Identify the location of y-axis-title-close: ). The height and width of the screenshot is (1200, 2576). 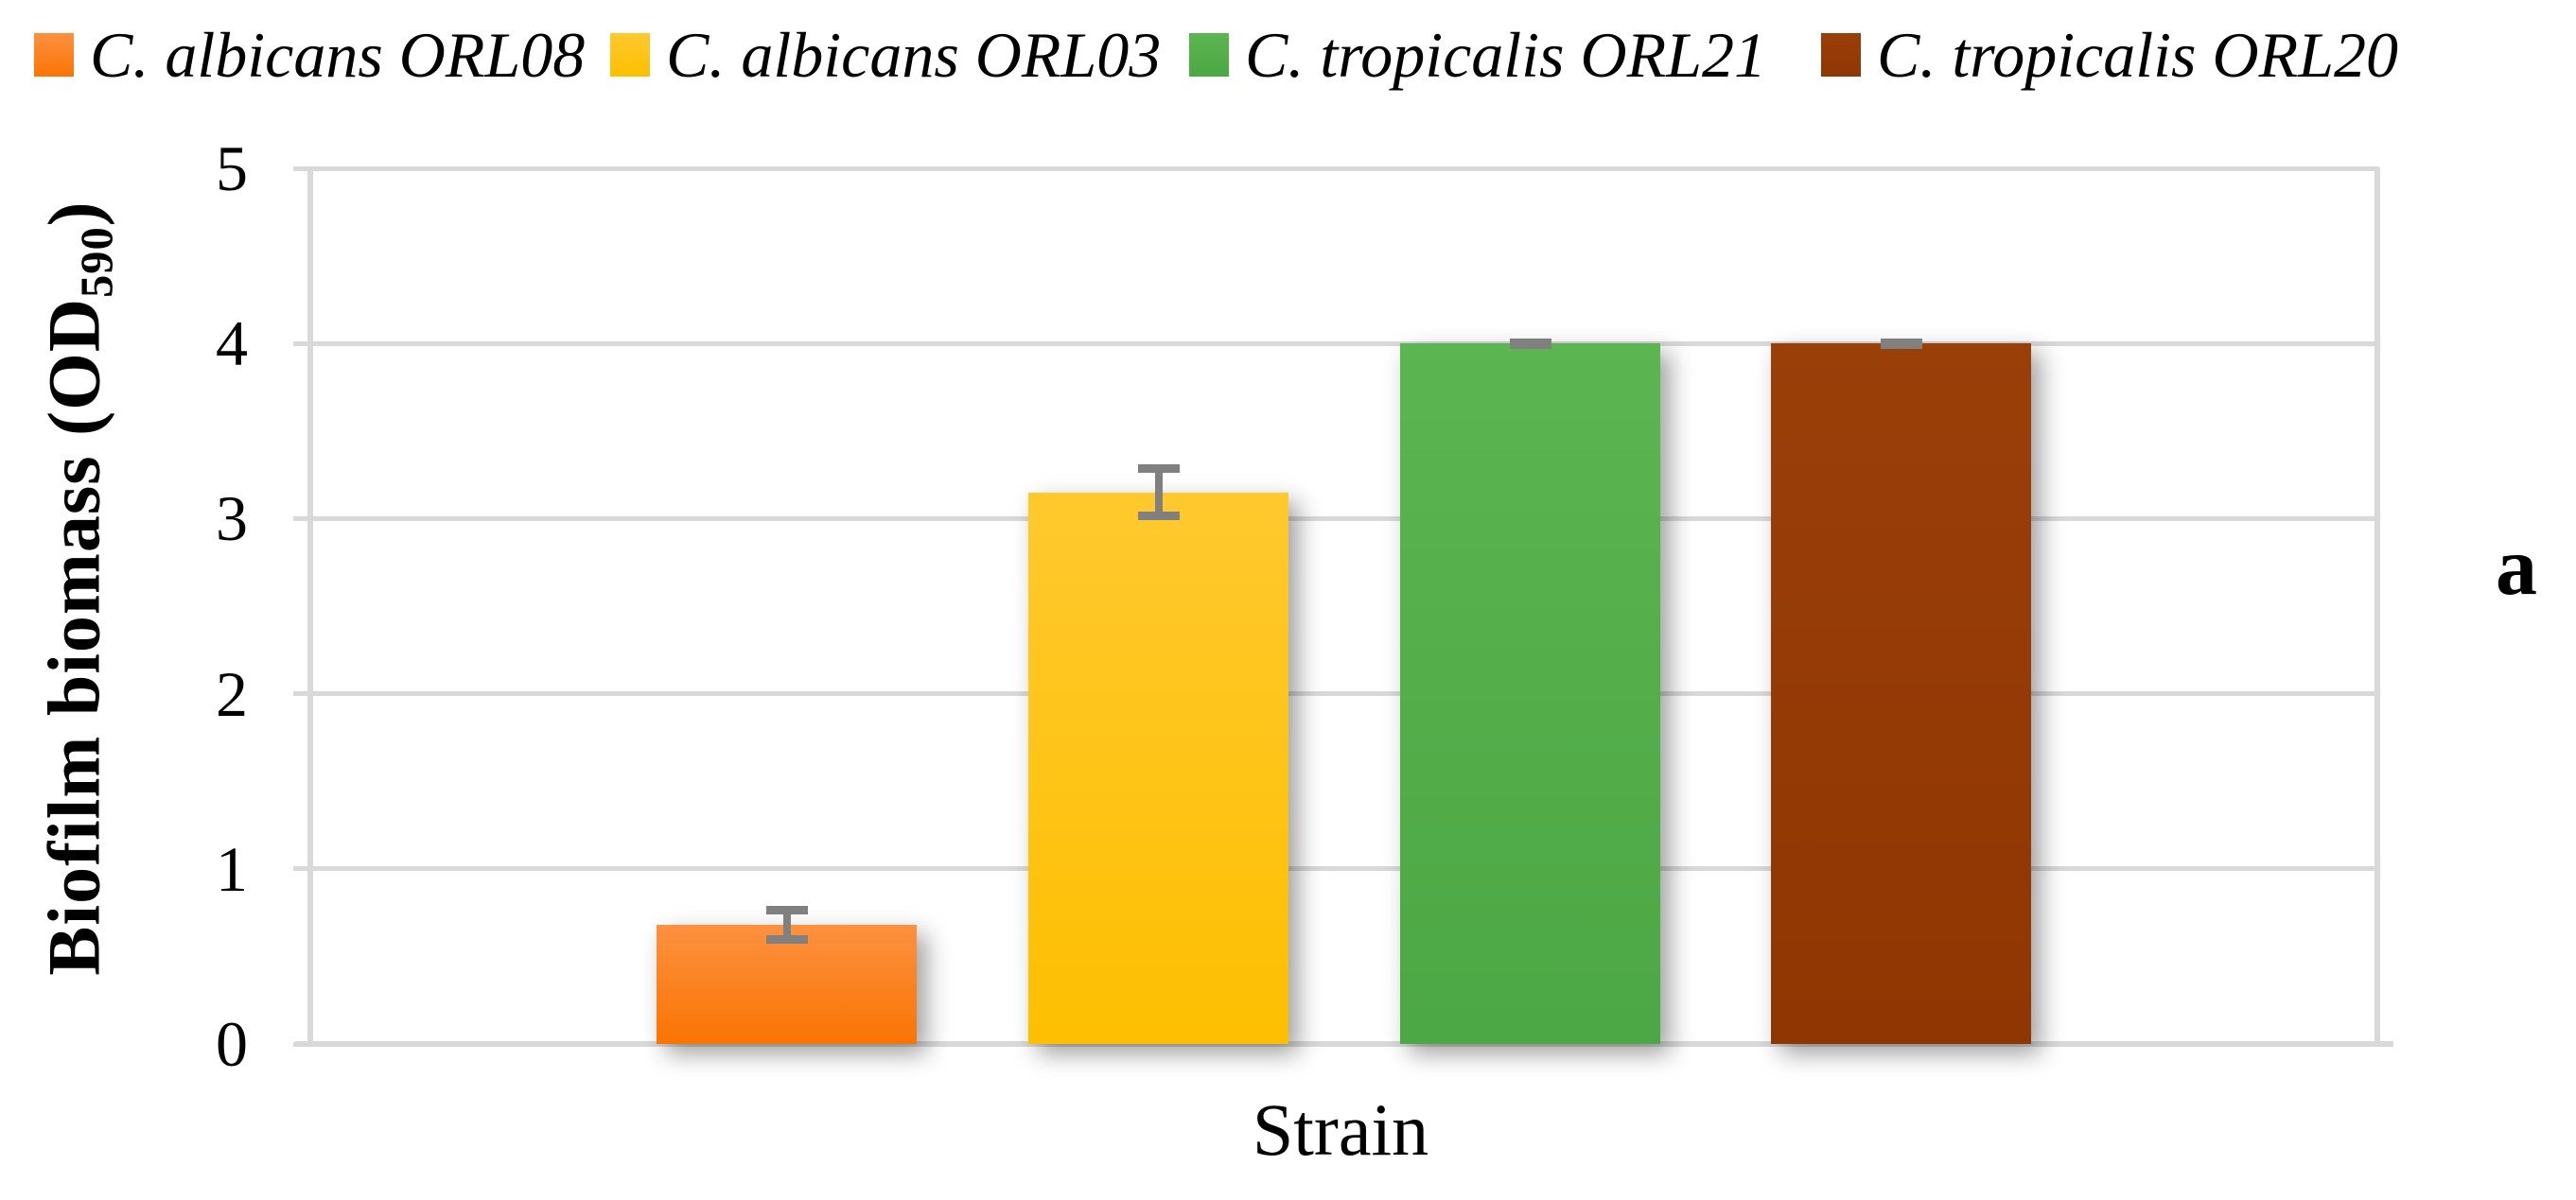
(73, 214).